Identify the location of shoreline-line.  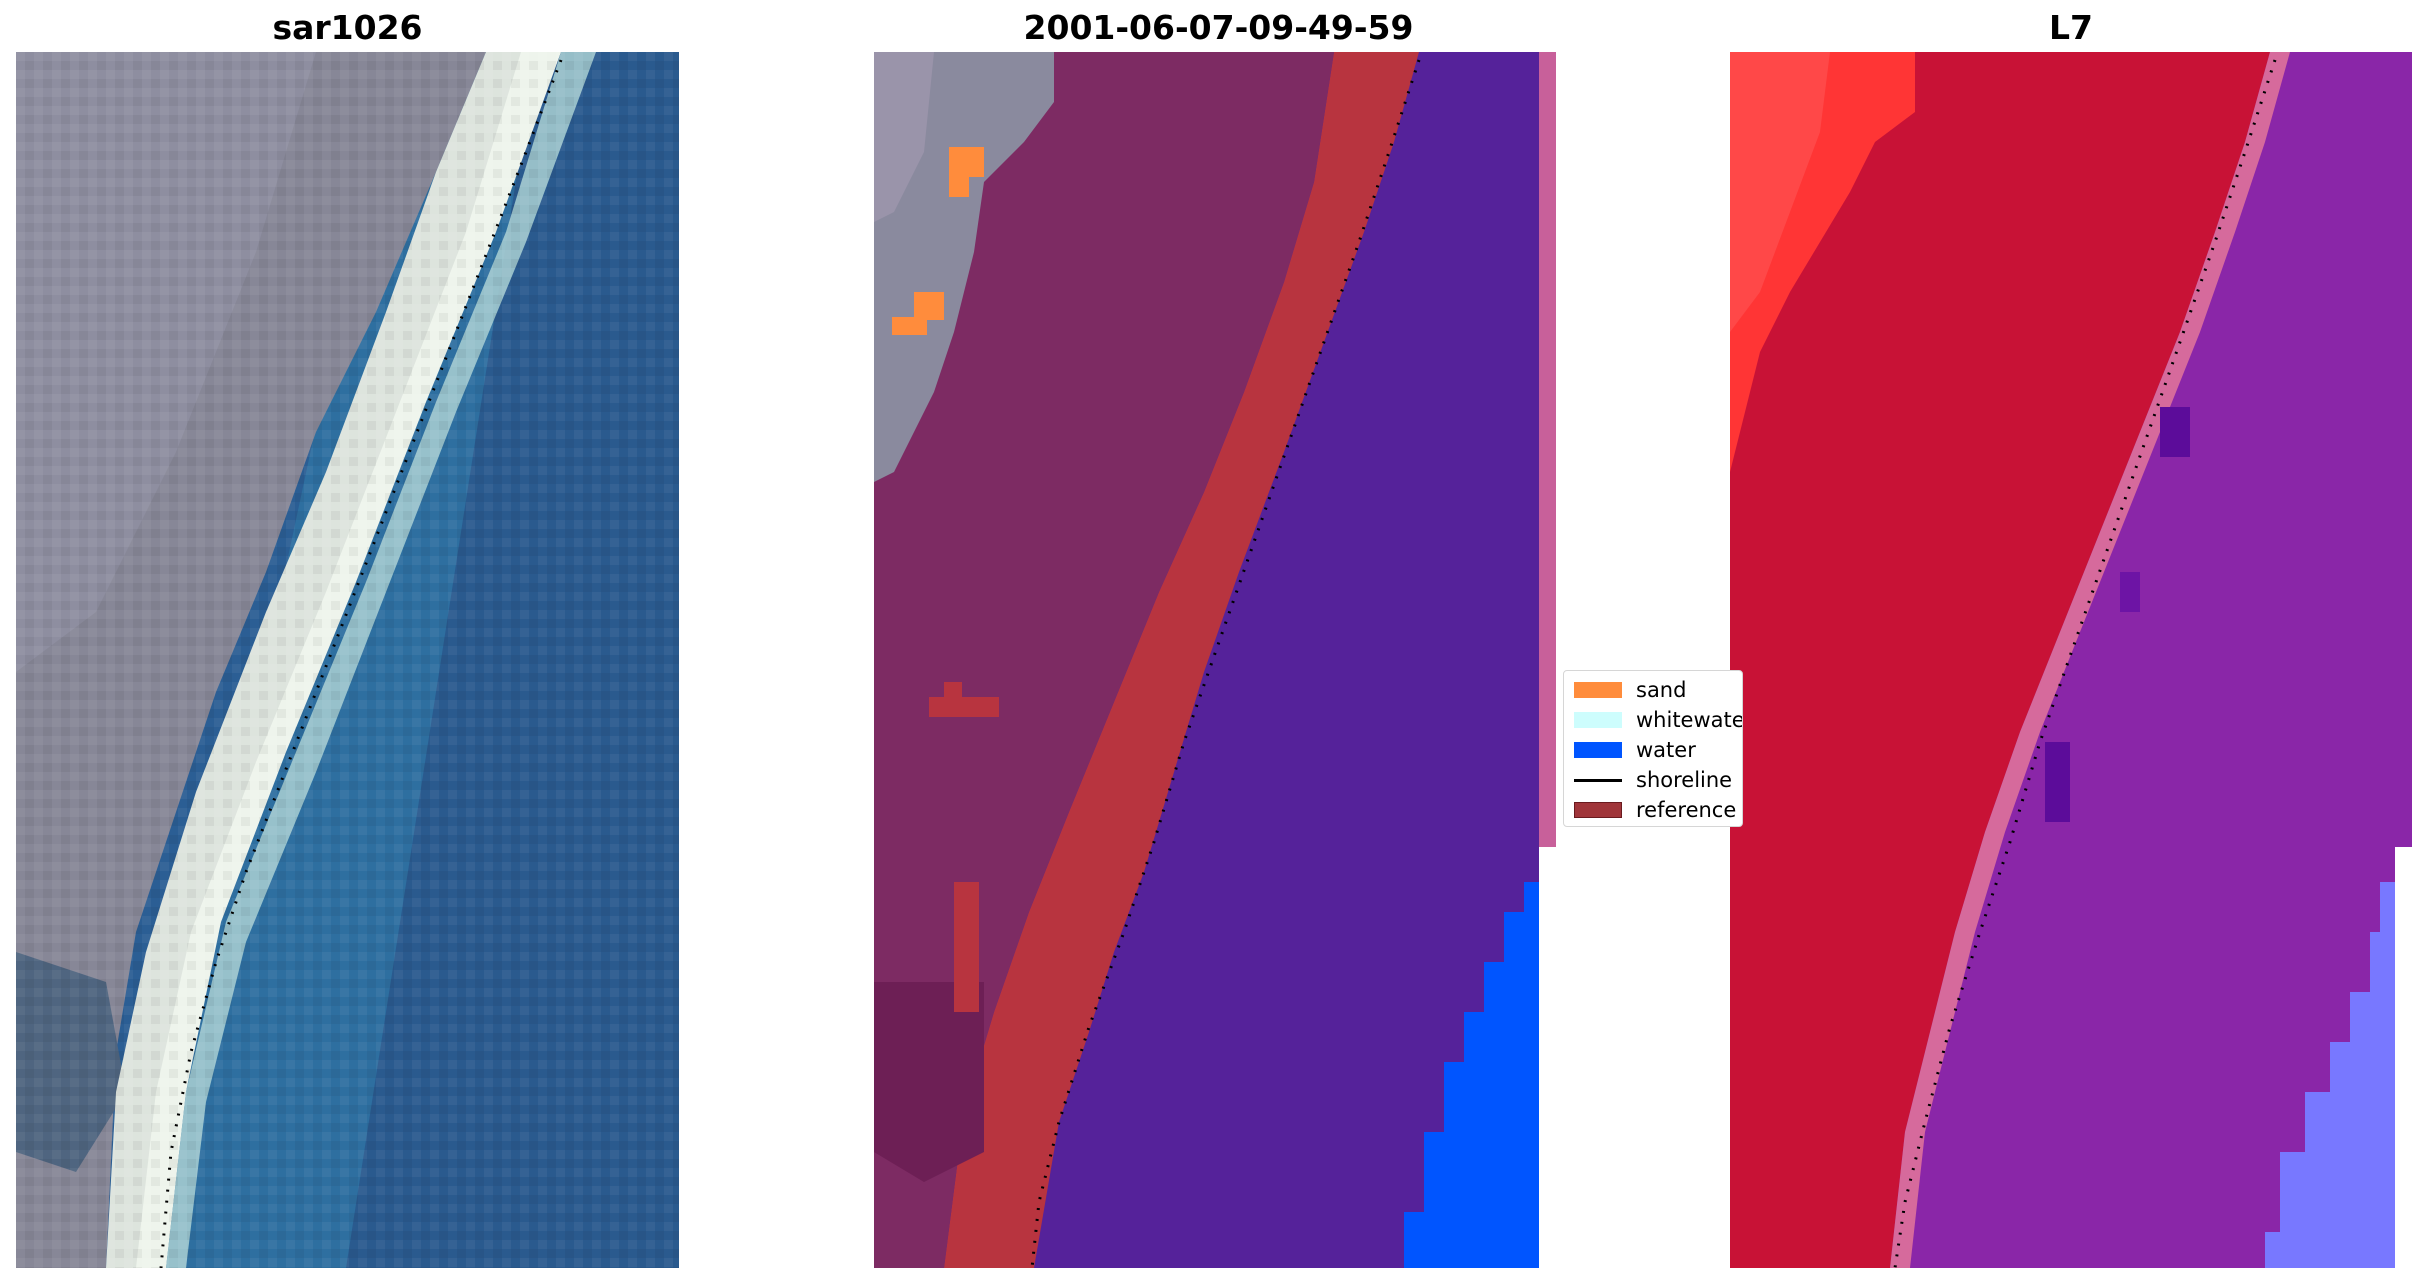
(2085, 663).